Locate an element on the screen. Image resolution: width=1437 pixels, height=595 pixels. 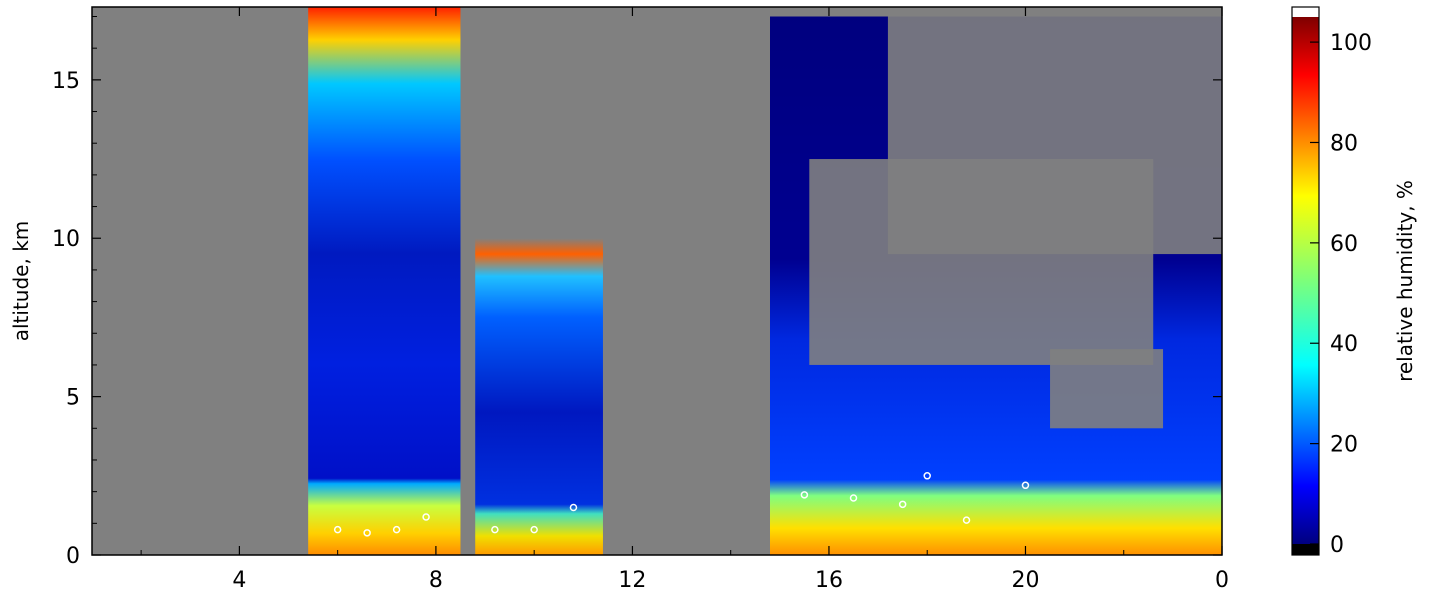
x-tick-label: 16 is located at coordinates (829, 580).